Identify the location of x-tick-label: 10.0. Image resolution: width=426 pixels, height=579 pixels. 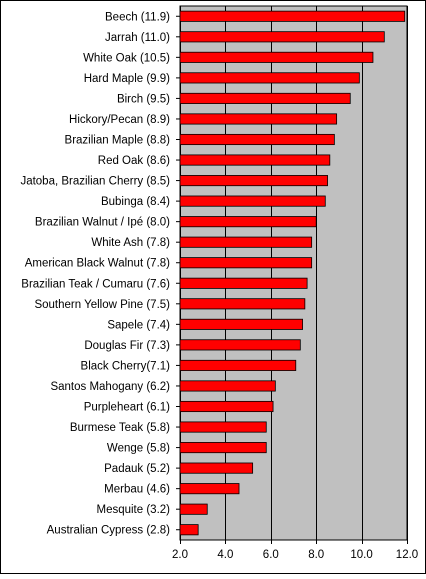
(361, 555).